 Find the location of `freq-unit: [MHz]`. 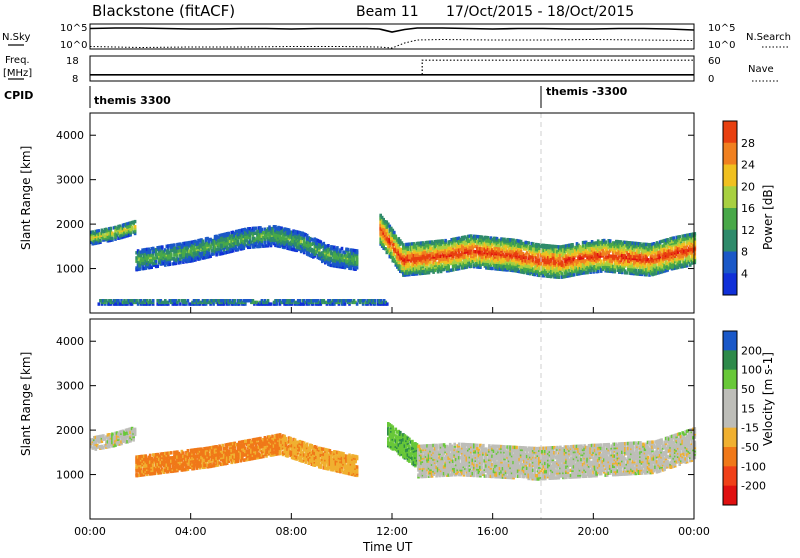

freq-unit: [MHz] is located at coordinates (17, 73).